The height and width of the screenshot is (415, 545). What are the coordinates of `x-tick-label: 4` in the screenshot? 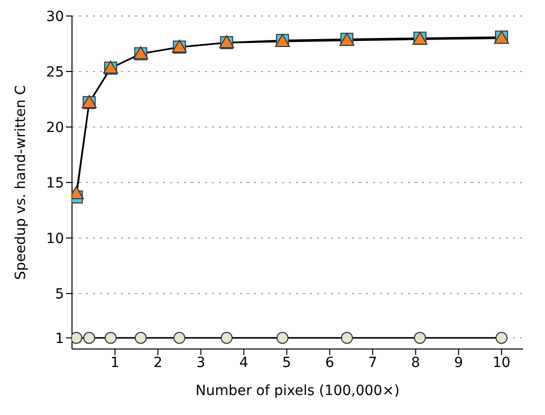 It's located at (243, 362).